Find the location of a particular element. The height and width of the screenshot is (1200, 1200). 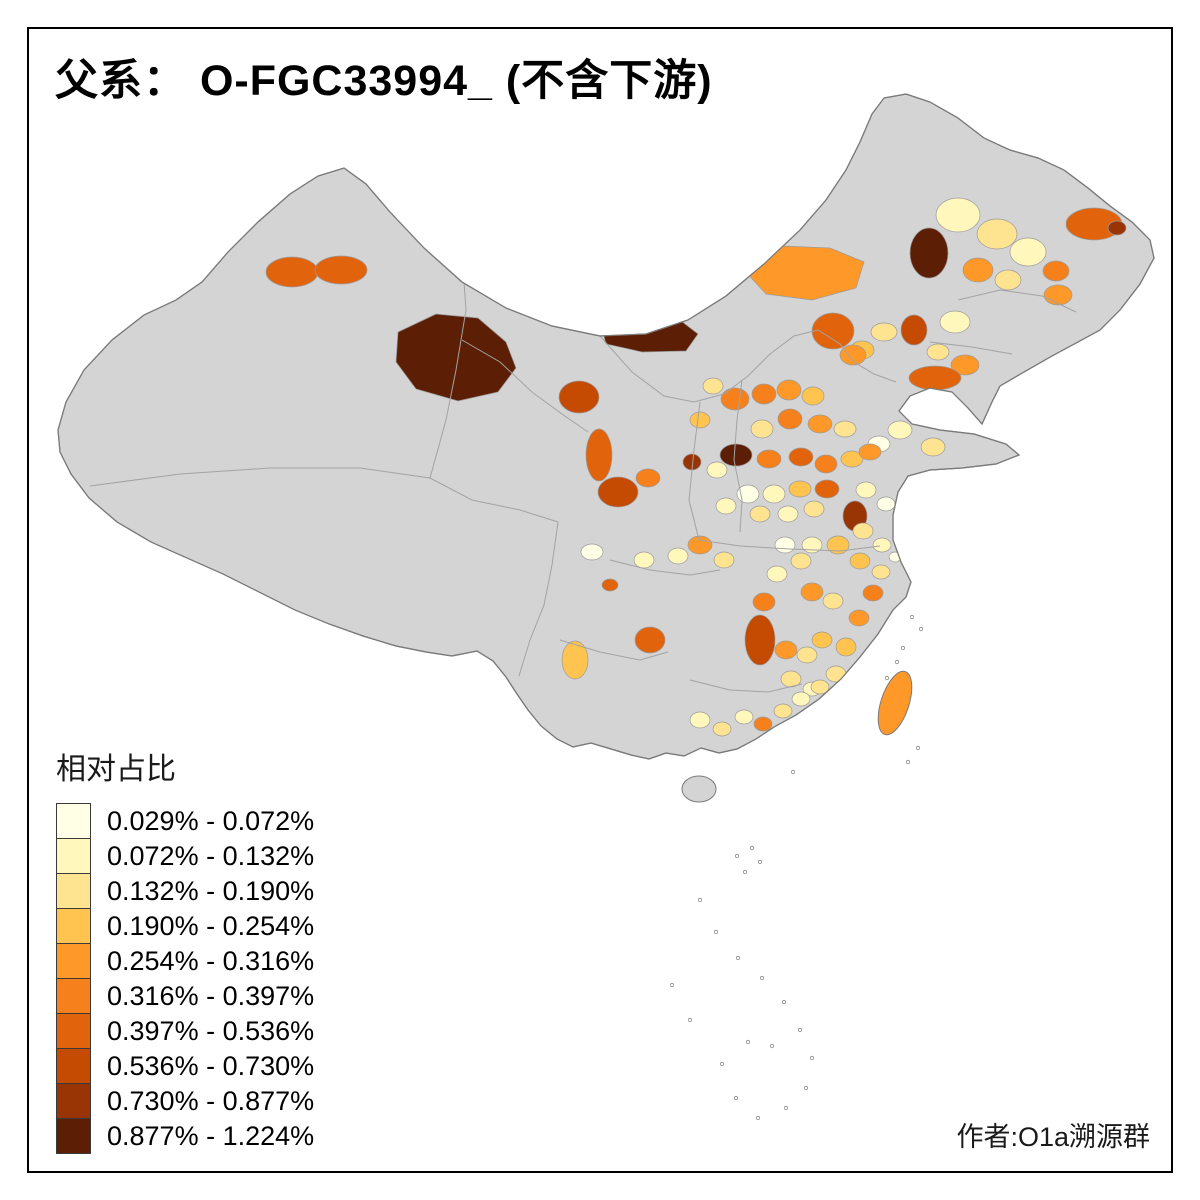

legend-item: 0.072% - 0.132% is located at coordinates (185, 856).